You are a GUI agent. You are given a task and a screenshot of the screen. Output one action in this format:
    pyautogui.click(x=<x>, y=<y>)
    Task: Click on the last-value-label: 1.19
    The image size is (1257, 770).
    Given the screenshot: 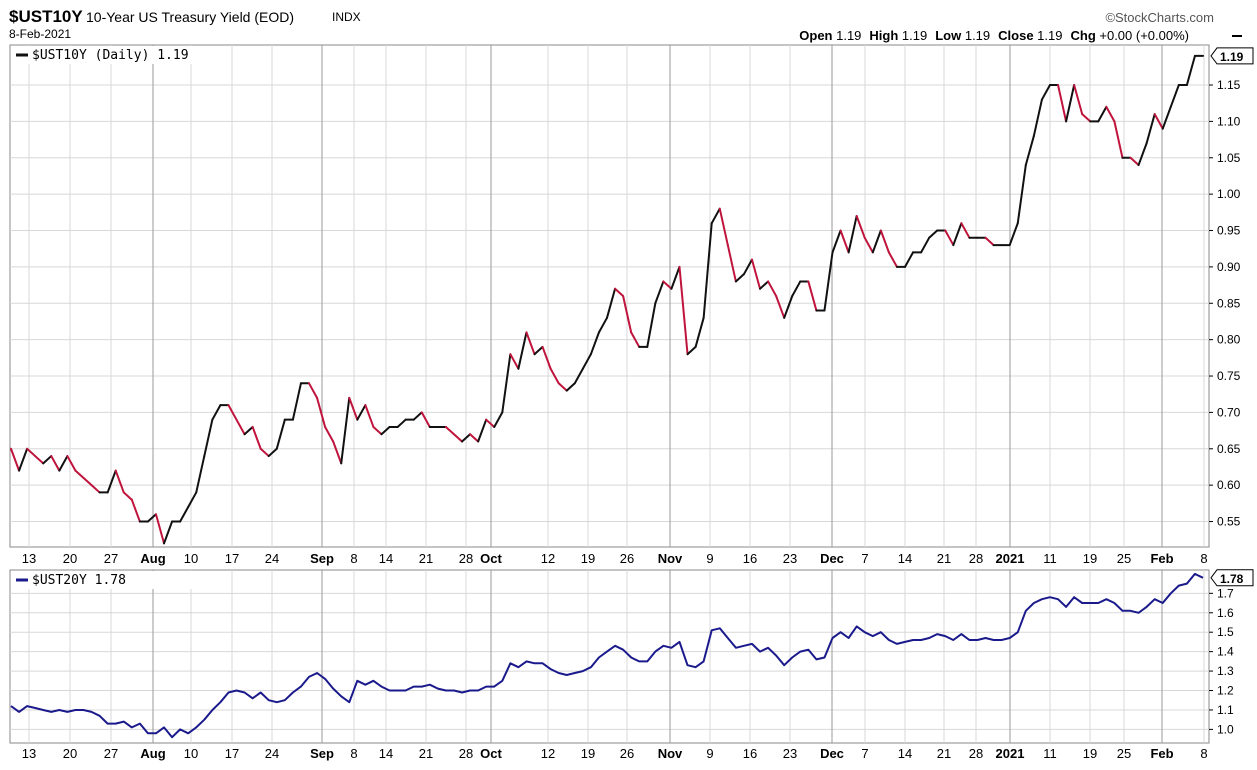 What is the action you would take?
    pyautogui.click(x=1232, y=57)
    